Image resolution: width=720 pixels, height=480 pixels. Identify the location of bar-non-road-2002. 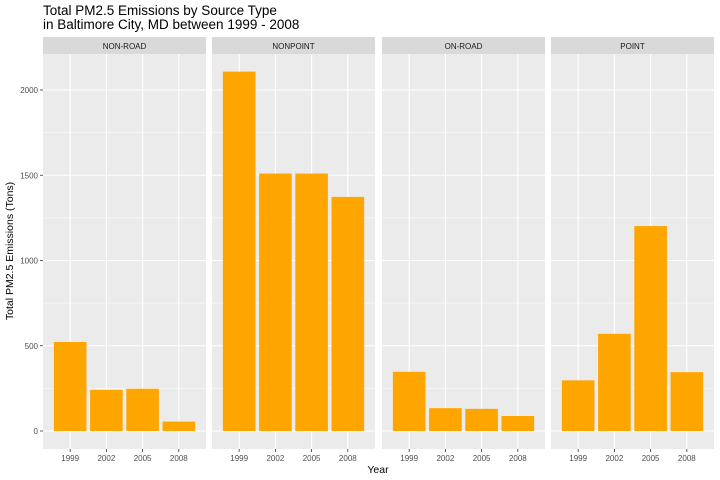
(106, 410).